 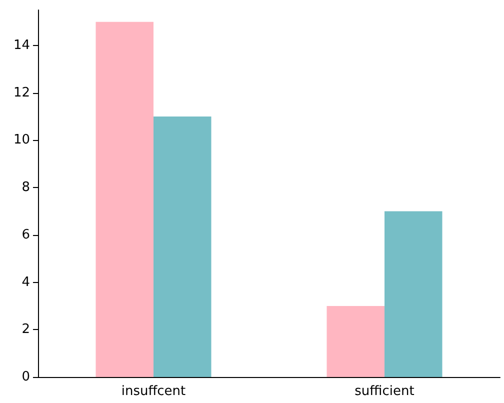 I want to click on x-tick-label: sufficient, so click(x=384, y=391).